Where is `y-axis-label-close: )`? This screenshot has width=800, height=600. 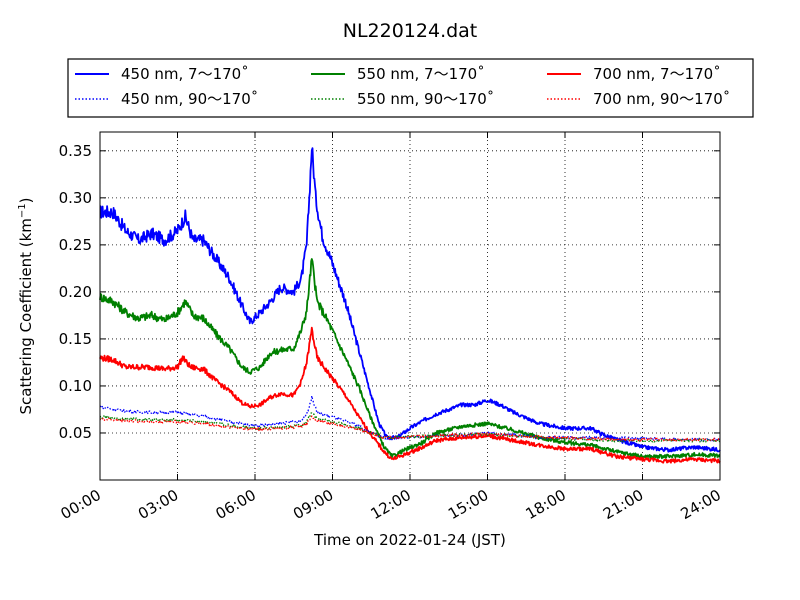 y-axis-label-close: ) is located at coordinates (26, 200).